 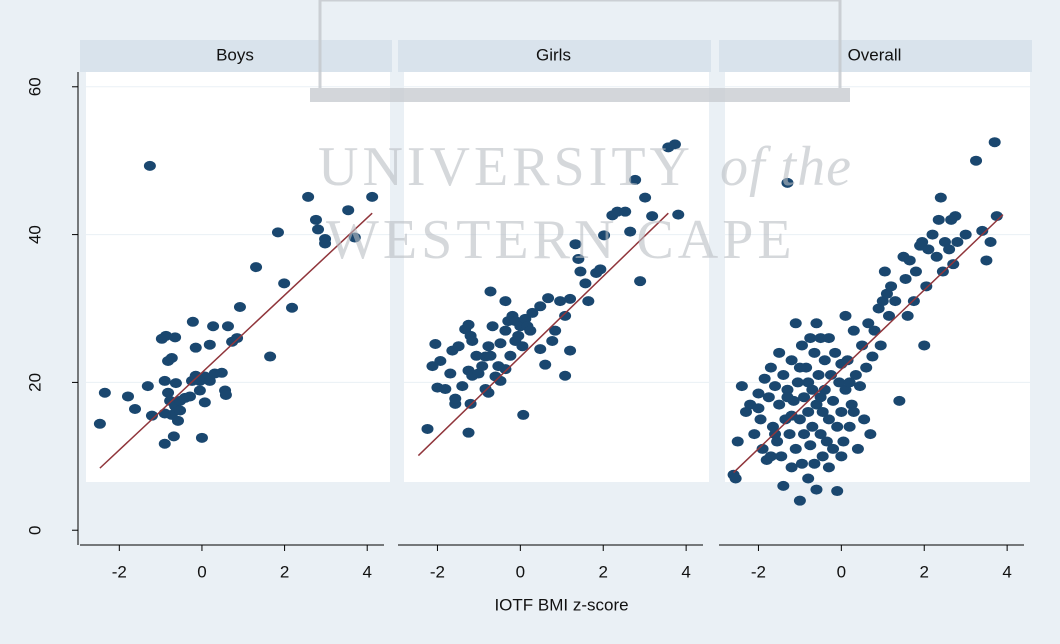 I want to click on fit-line, so click(x=236, y=340).